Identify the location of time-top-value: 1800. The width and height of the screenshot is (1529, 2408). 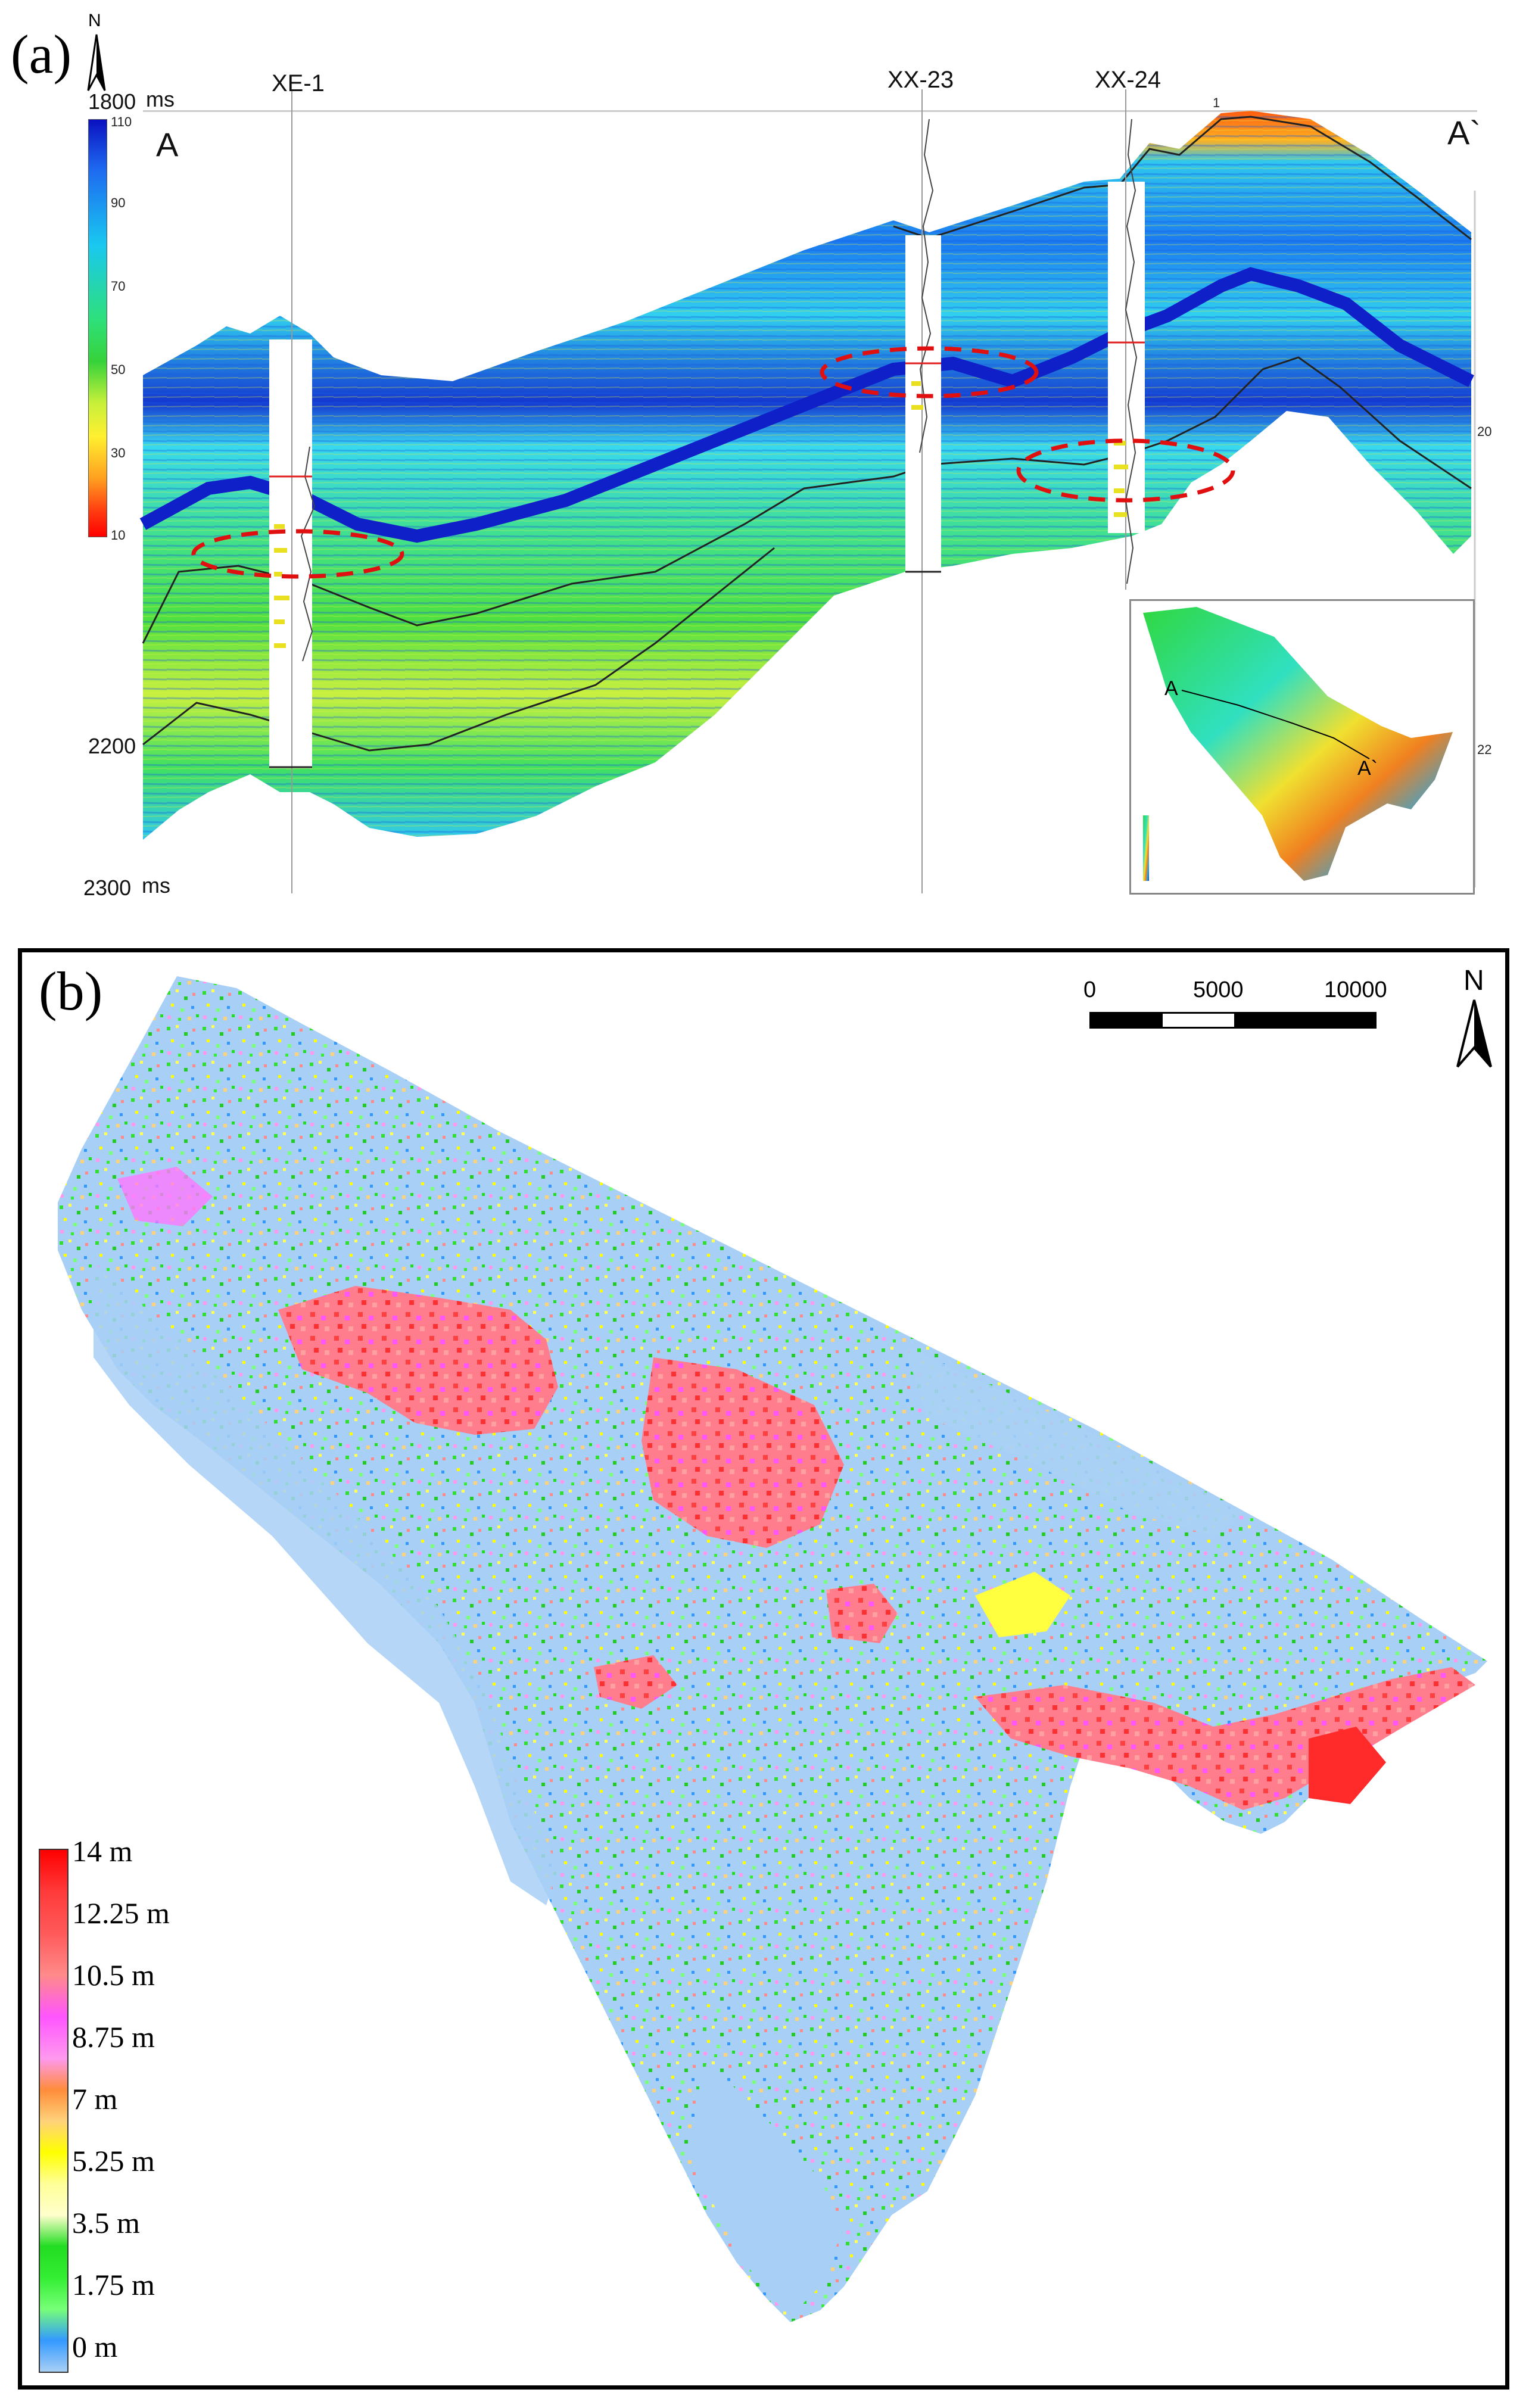
(112, 101).